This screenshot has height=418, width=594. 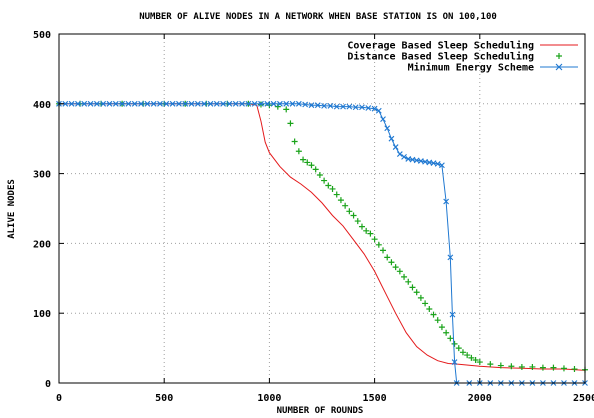 I want to click on x-tick-label: 500, so click(x=164, y=398).